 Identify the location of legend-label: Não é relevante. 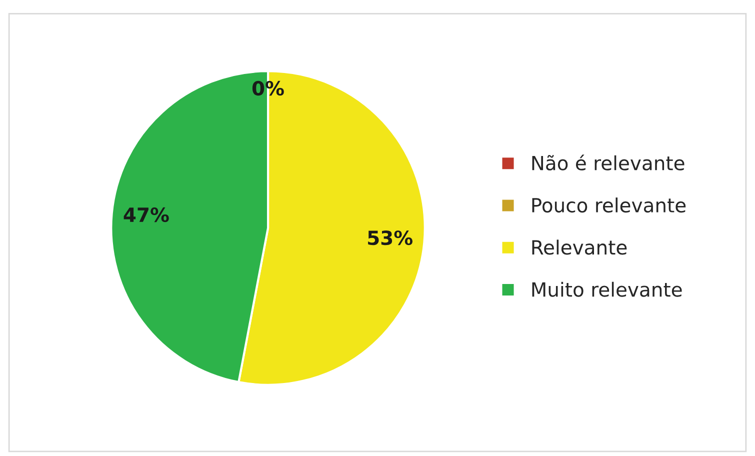
(608, 162).